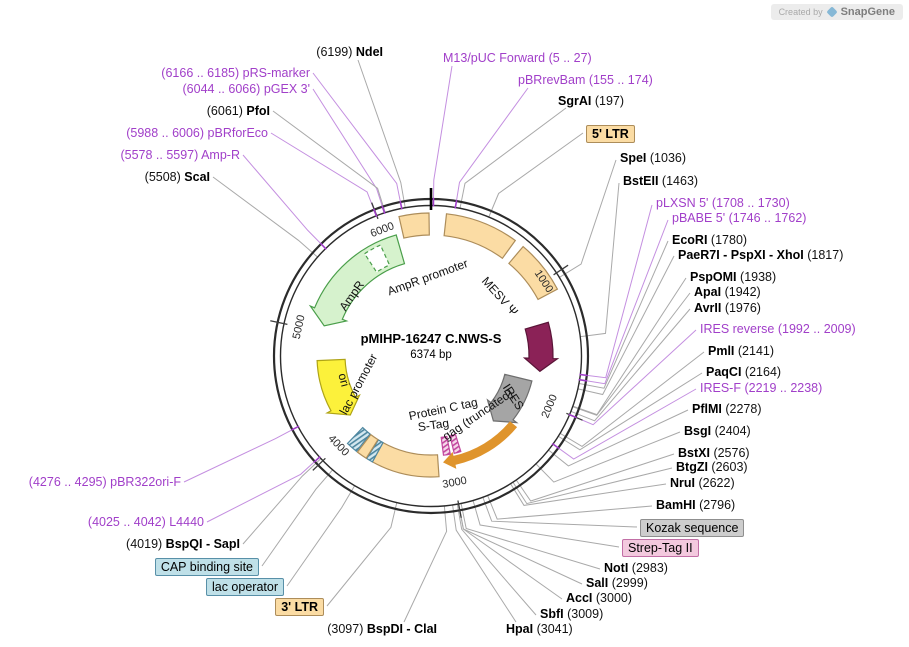 The image size is (909, 647). I want to click on label-bspqi_sapi: (4019) BspQI - SapI, so click(183, 544).